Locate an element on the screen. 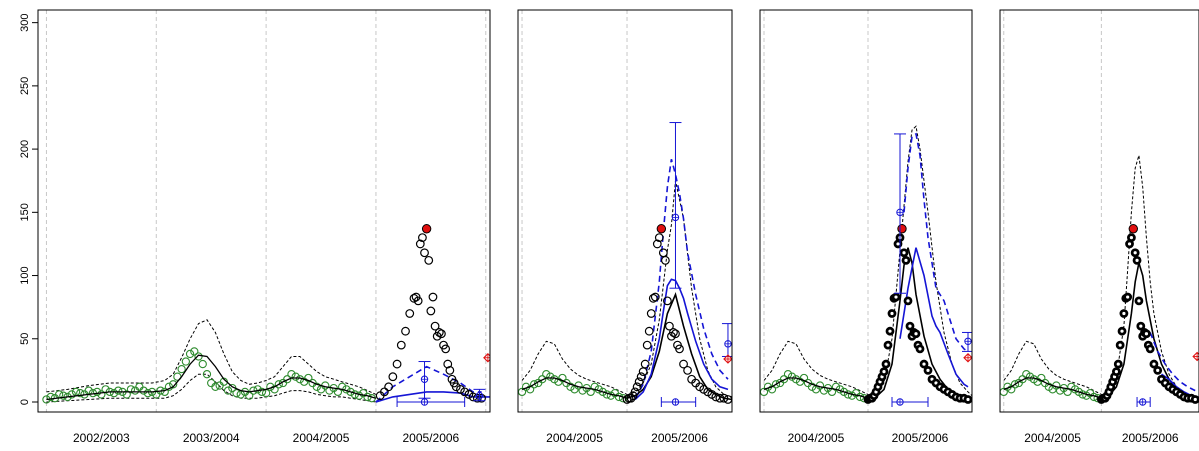 Image resolution: width=1199 pixels, height=451 pixels. y-tick-label: 250 is located at coordinates (25, 86).